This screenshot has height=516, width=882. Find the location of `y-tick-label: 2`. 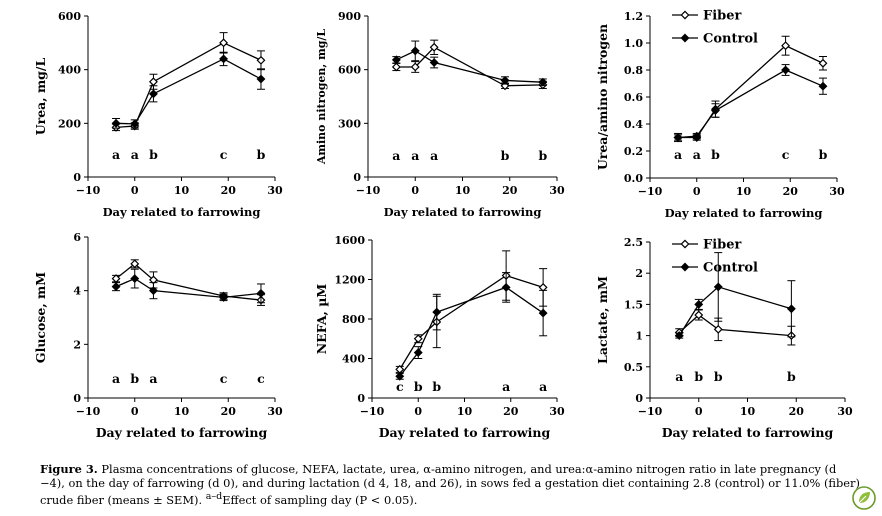

y-tick-label: 2 is located at coordinates (77, 344).